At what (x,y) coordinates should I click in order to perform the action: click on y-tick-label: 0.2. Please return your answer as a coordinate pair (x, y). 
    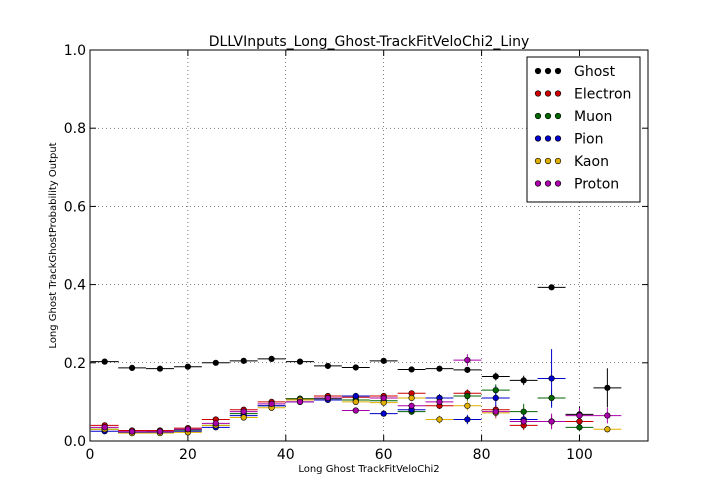
    Looking at the image, I should click on (75, 364).